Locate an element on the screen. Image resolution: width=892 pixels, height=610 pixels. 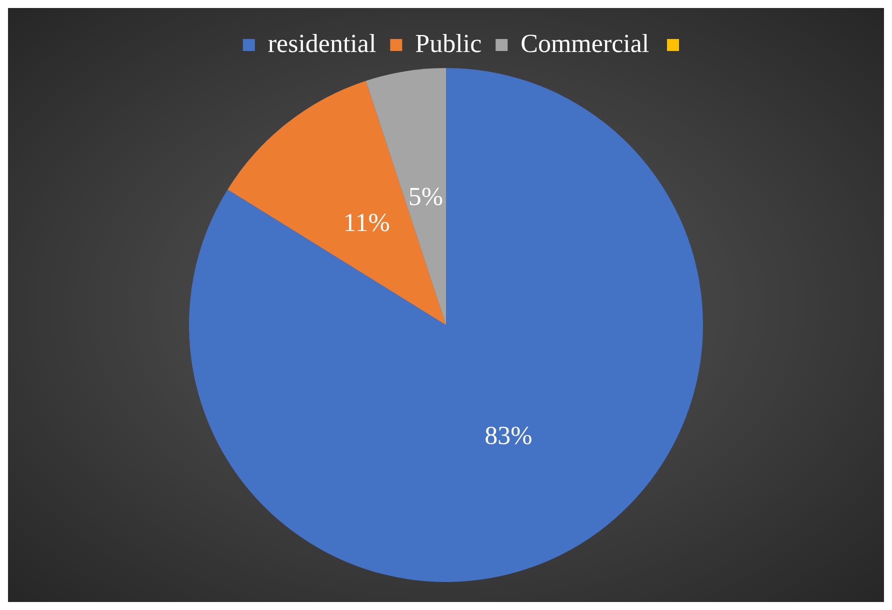
legend-label: residential is located at coordinates (322, 43).